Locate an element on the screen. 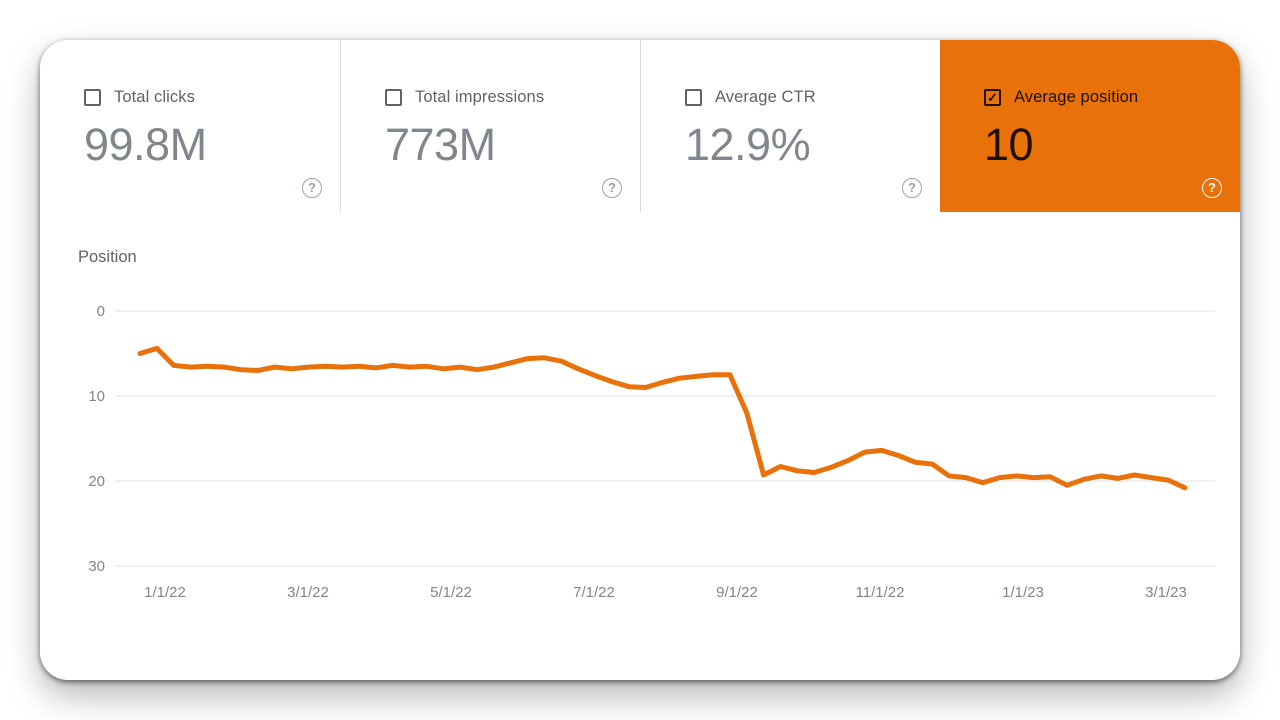 The image size is (1280, 720). metric-card-total-clicks: Total clicks 99.8M ? is located at coordinates (190, 126).